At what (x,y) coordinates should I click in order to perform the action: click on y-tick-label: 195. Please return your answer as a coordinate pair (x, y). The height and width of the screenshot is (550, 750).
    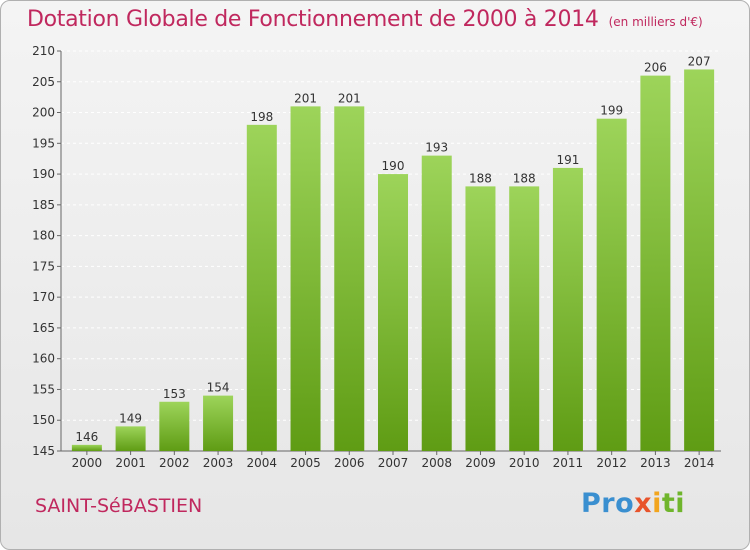
    Looking at the image, I should click on (43, 143).